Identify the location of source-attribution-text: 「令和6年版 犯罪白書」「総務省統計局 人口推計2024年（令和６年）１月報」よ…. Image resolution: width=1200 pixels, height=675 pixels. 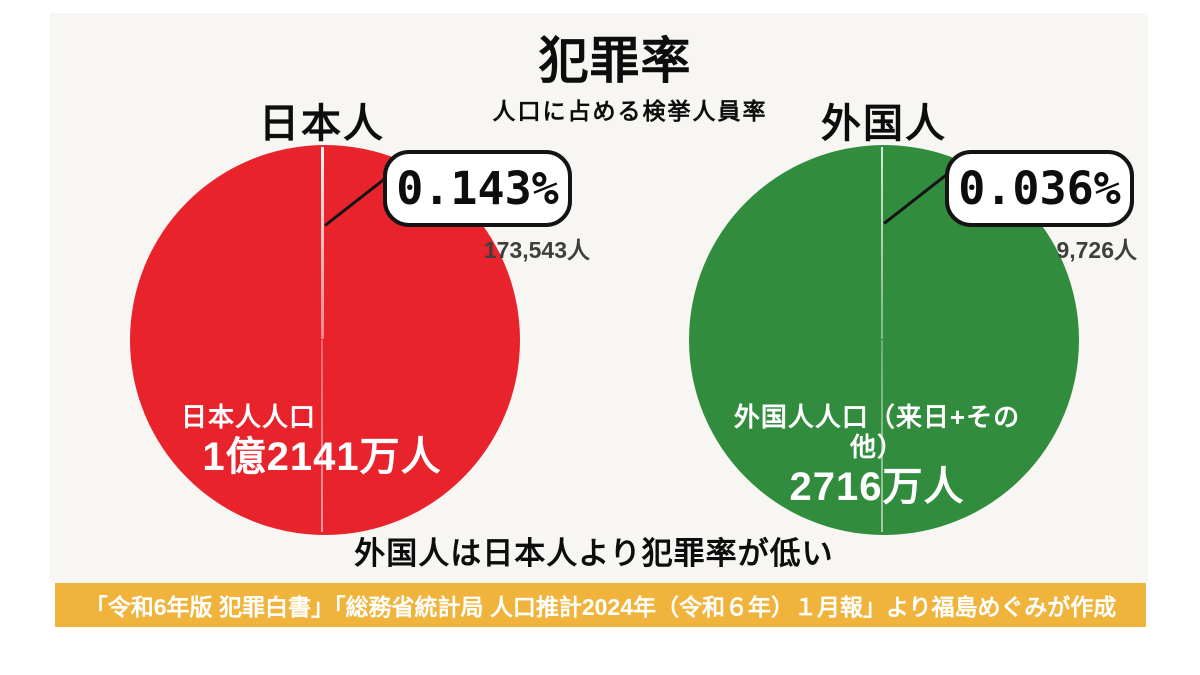
(600, 607).